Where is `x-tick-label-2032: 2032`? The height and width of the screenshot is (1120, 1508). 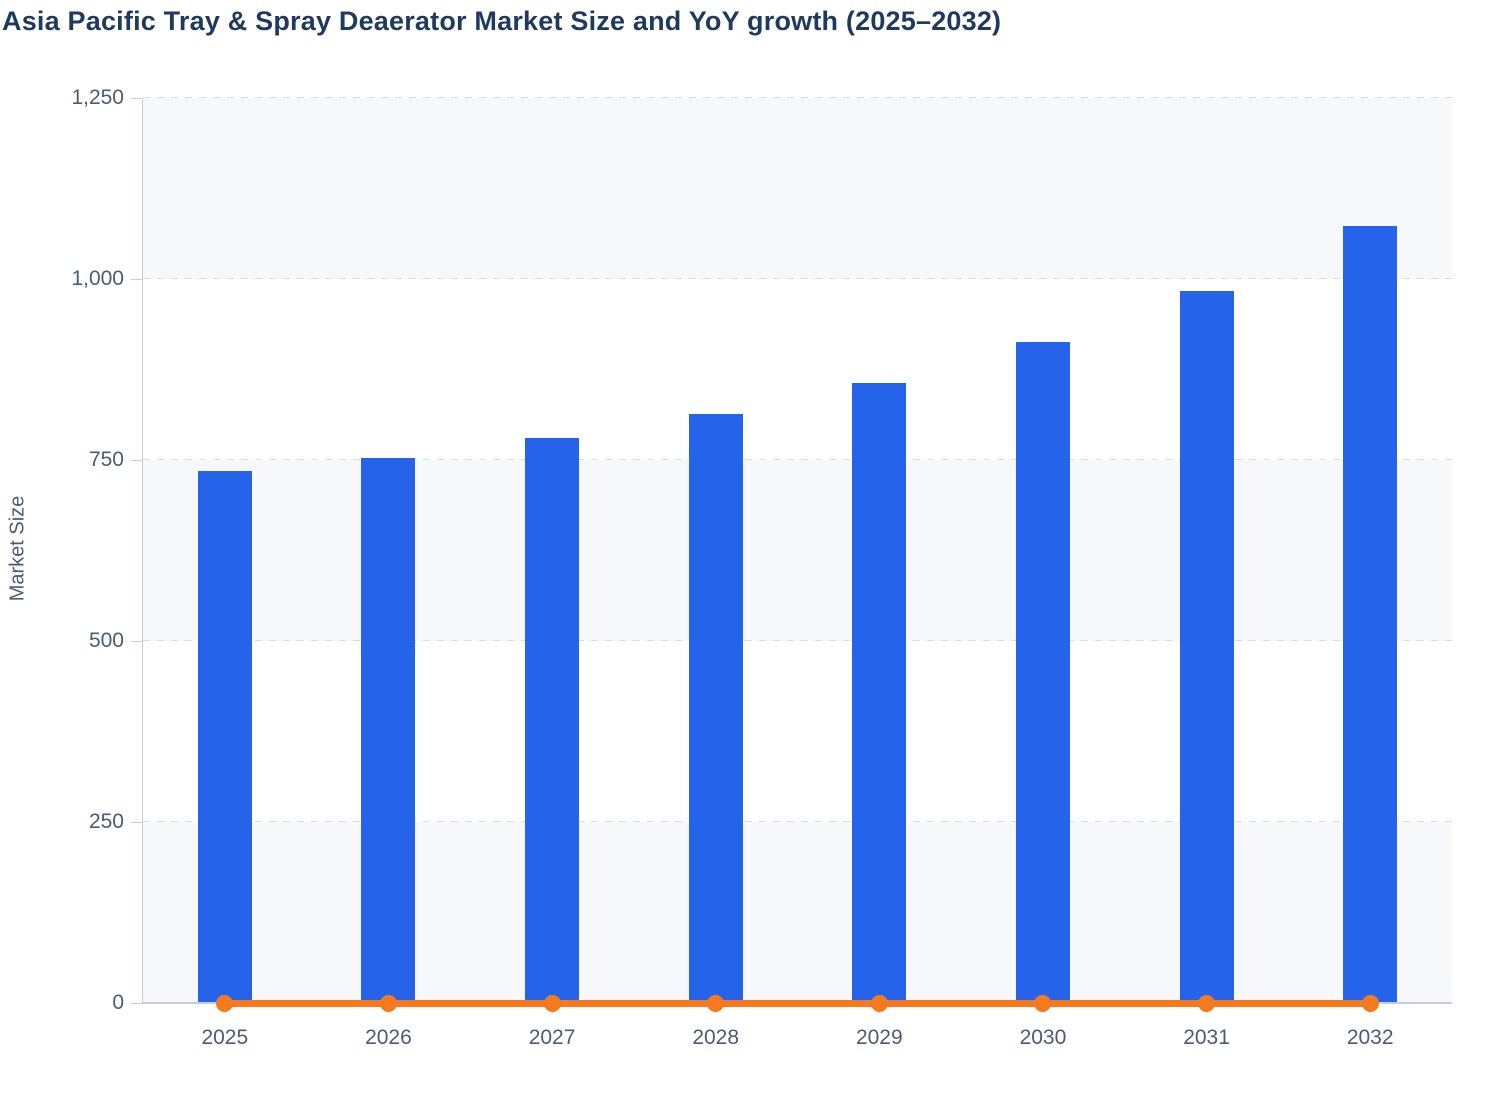 x-tick-label-2032: 2032 is located at coordinates (1370, 1037).